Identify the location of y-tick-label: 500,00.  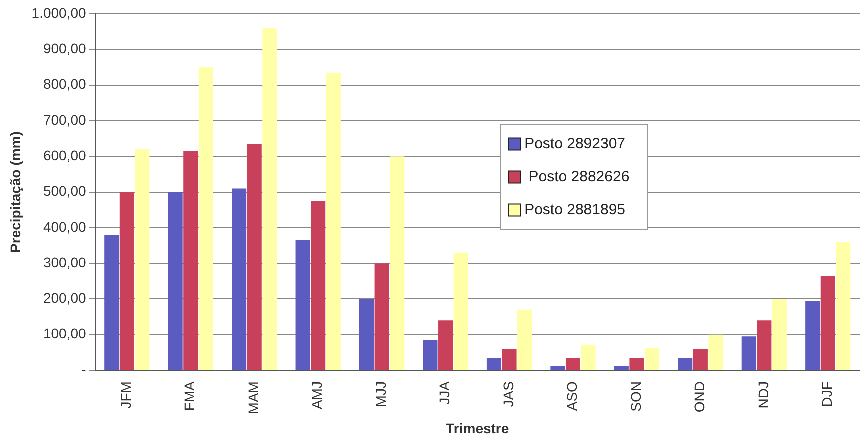
(64, 191).